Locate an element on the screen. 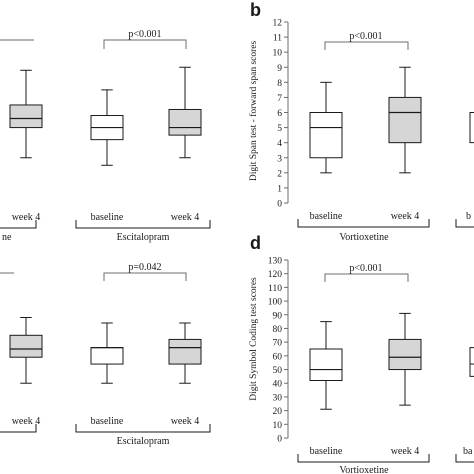  panel-c-box-baseline is located at coordinates (107, 353).